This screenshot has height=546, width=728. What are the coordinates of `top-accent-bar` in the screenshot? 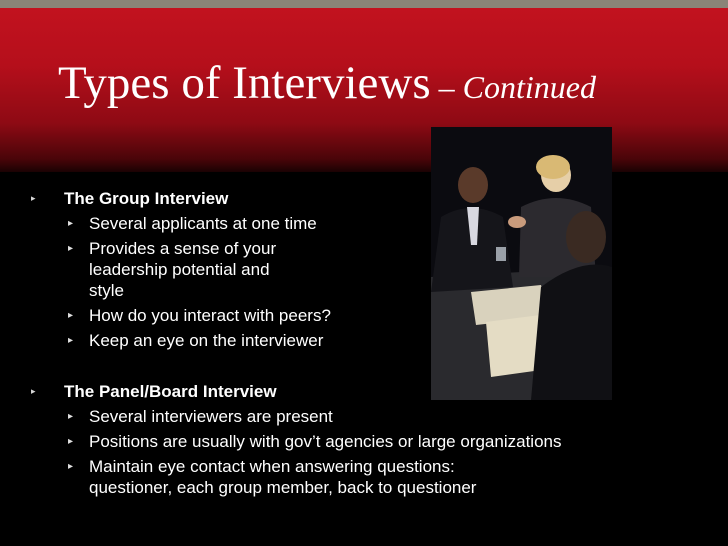 It's located at (364, 4).